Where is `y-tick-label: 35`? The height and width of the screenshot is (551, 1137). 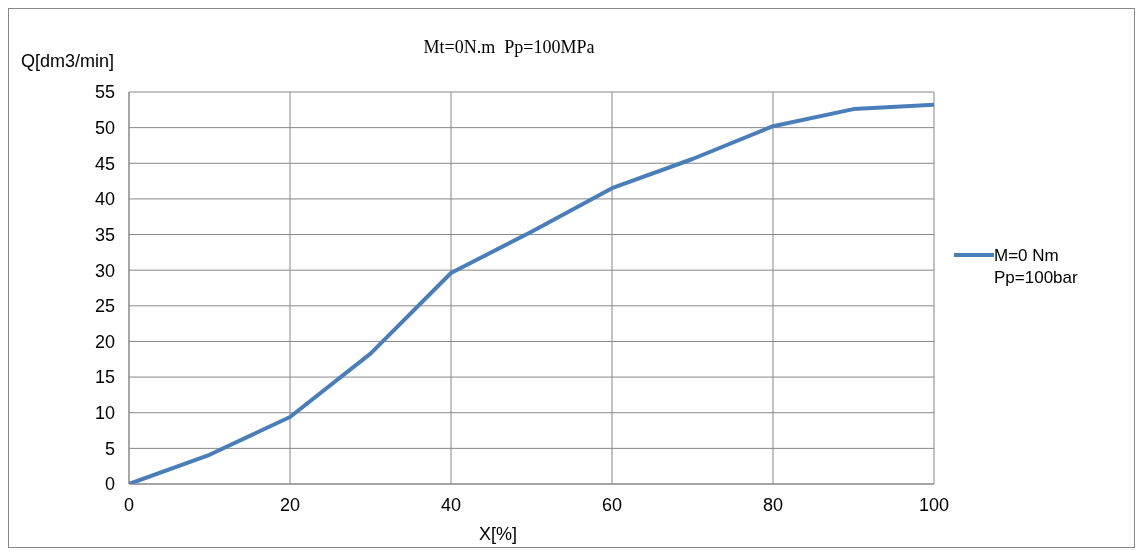 y-tick-label: 35 is located at coordinates (104, 234).